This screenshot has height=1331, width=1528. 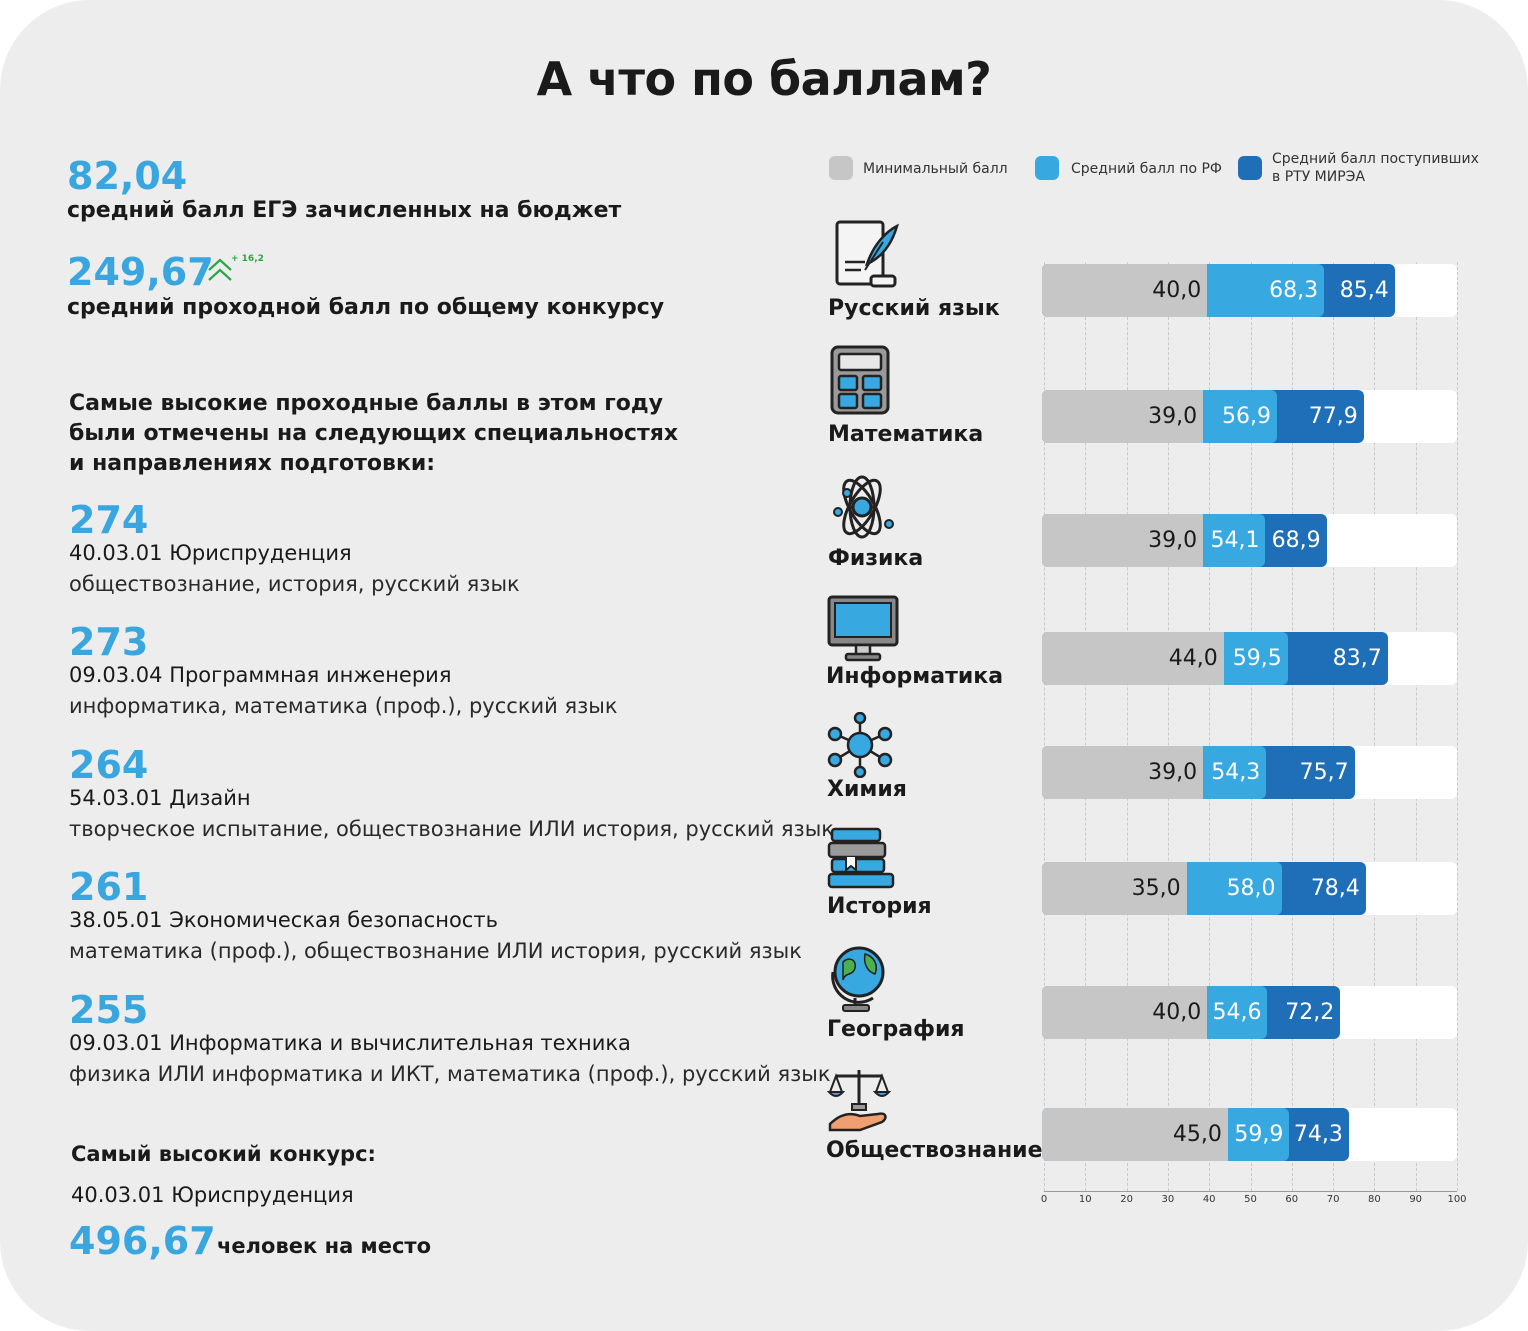 I want to click on x-tick-label: 100, so click(x=1457, y=1199).